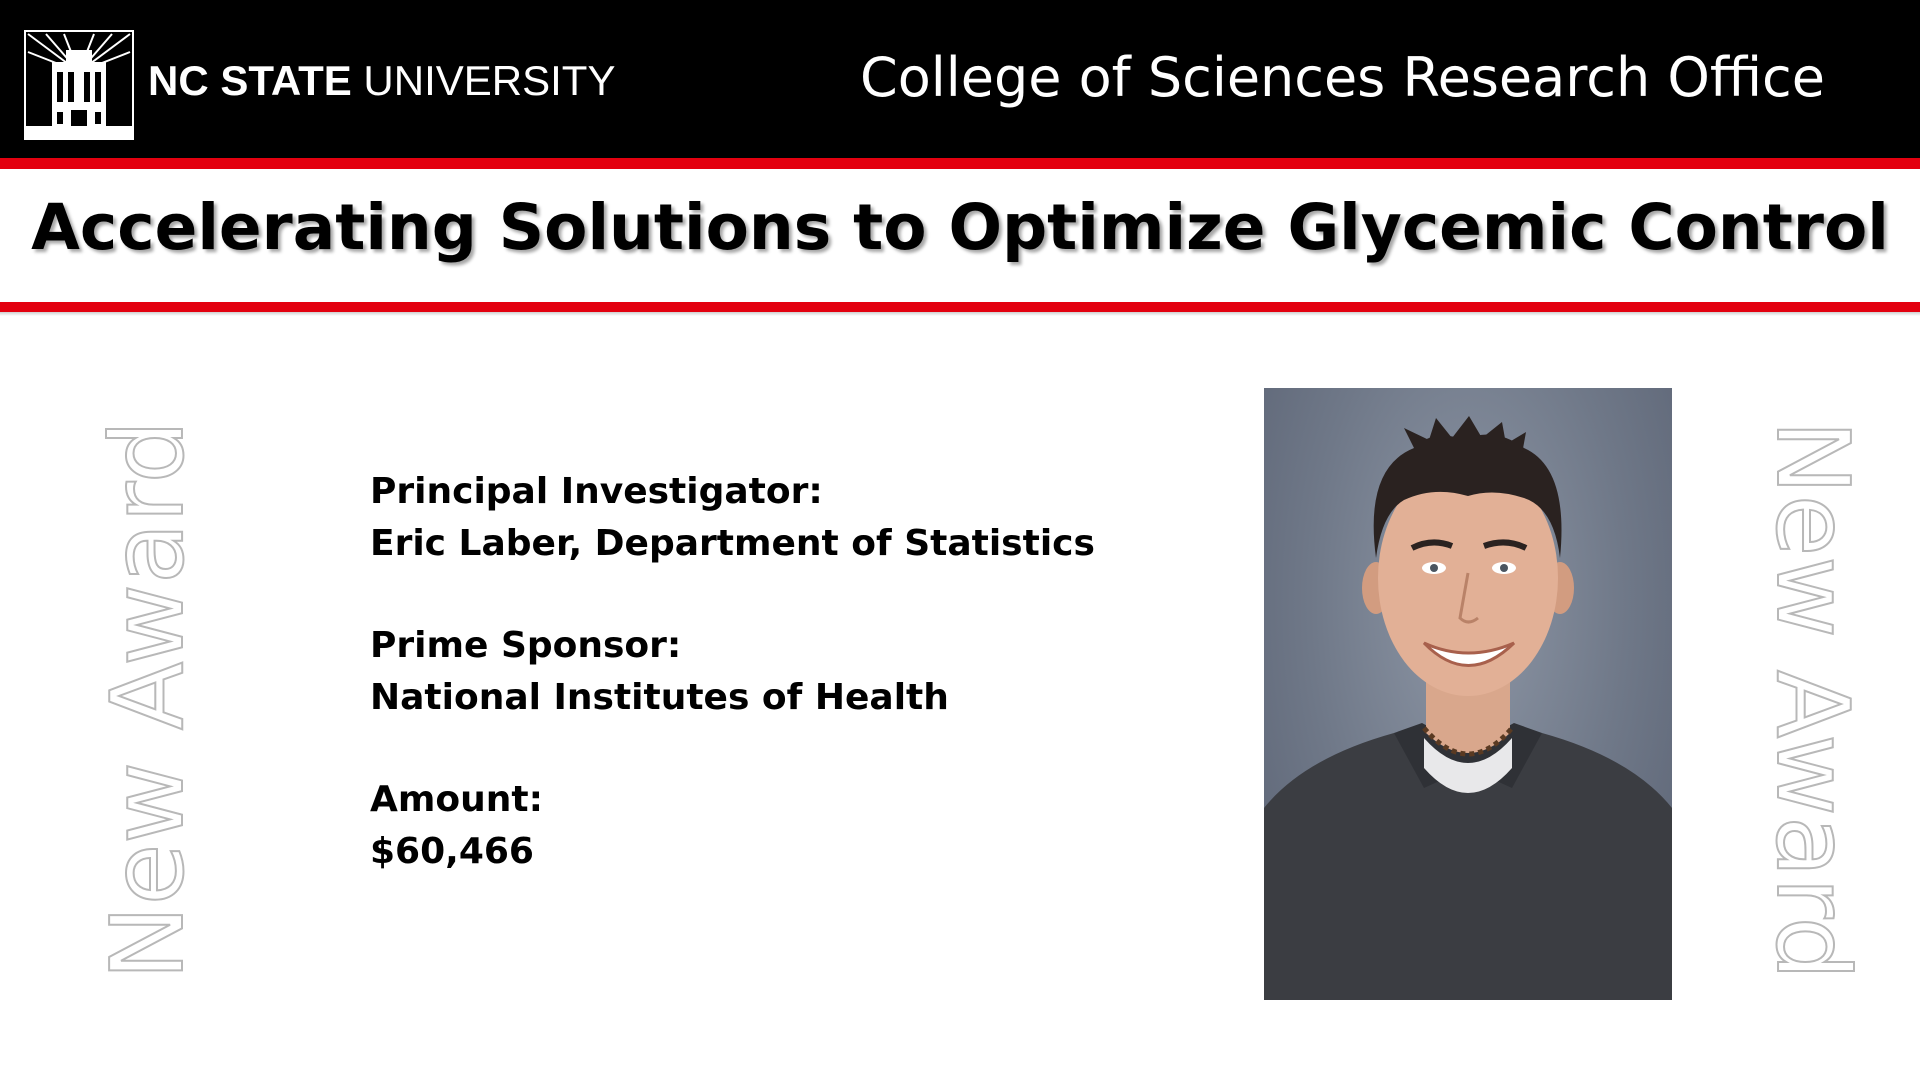 The width and height of the screenshot is (1920, 1080). What do you see at coordinates (960, 163) in the screenshot?
I see `header-accent-stripe` at bounding box center [960, 163].